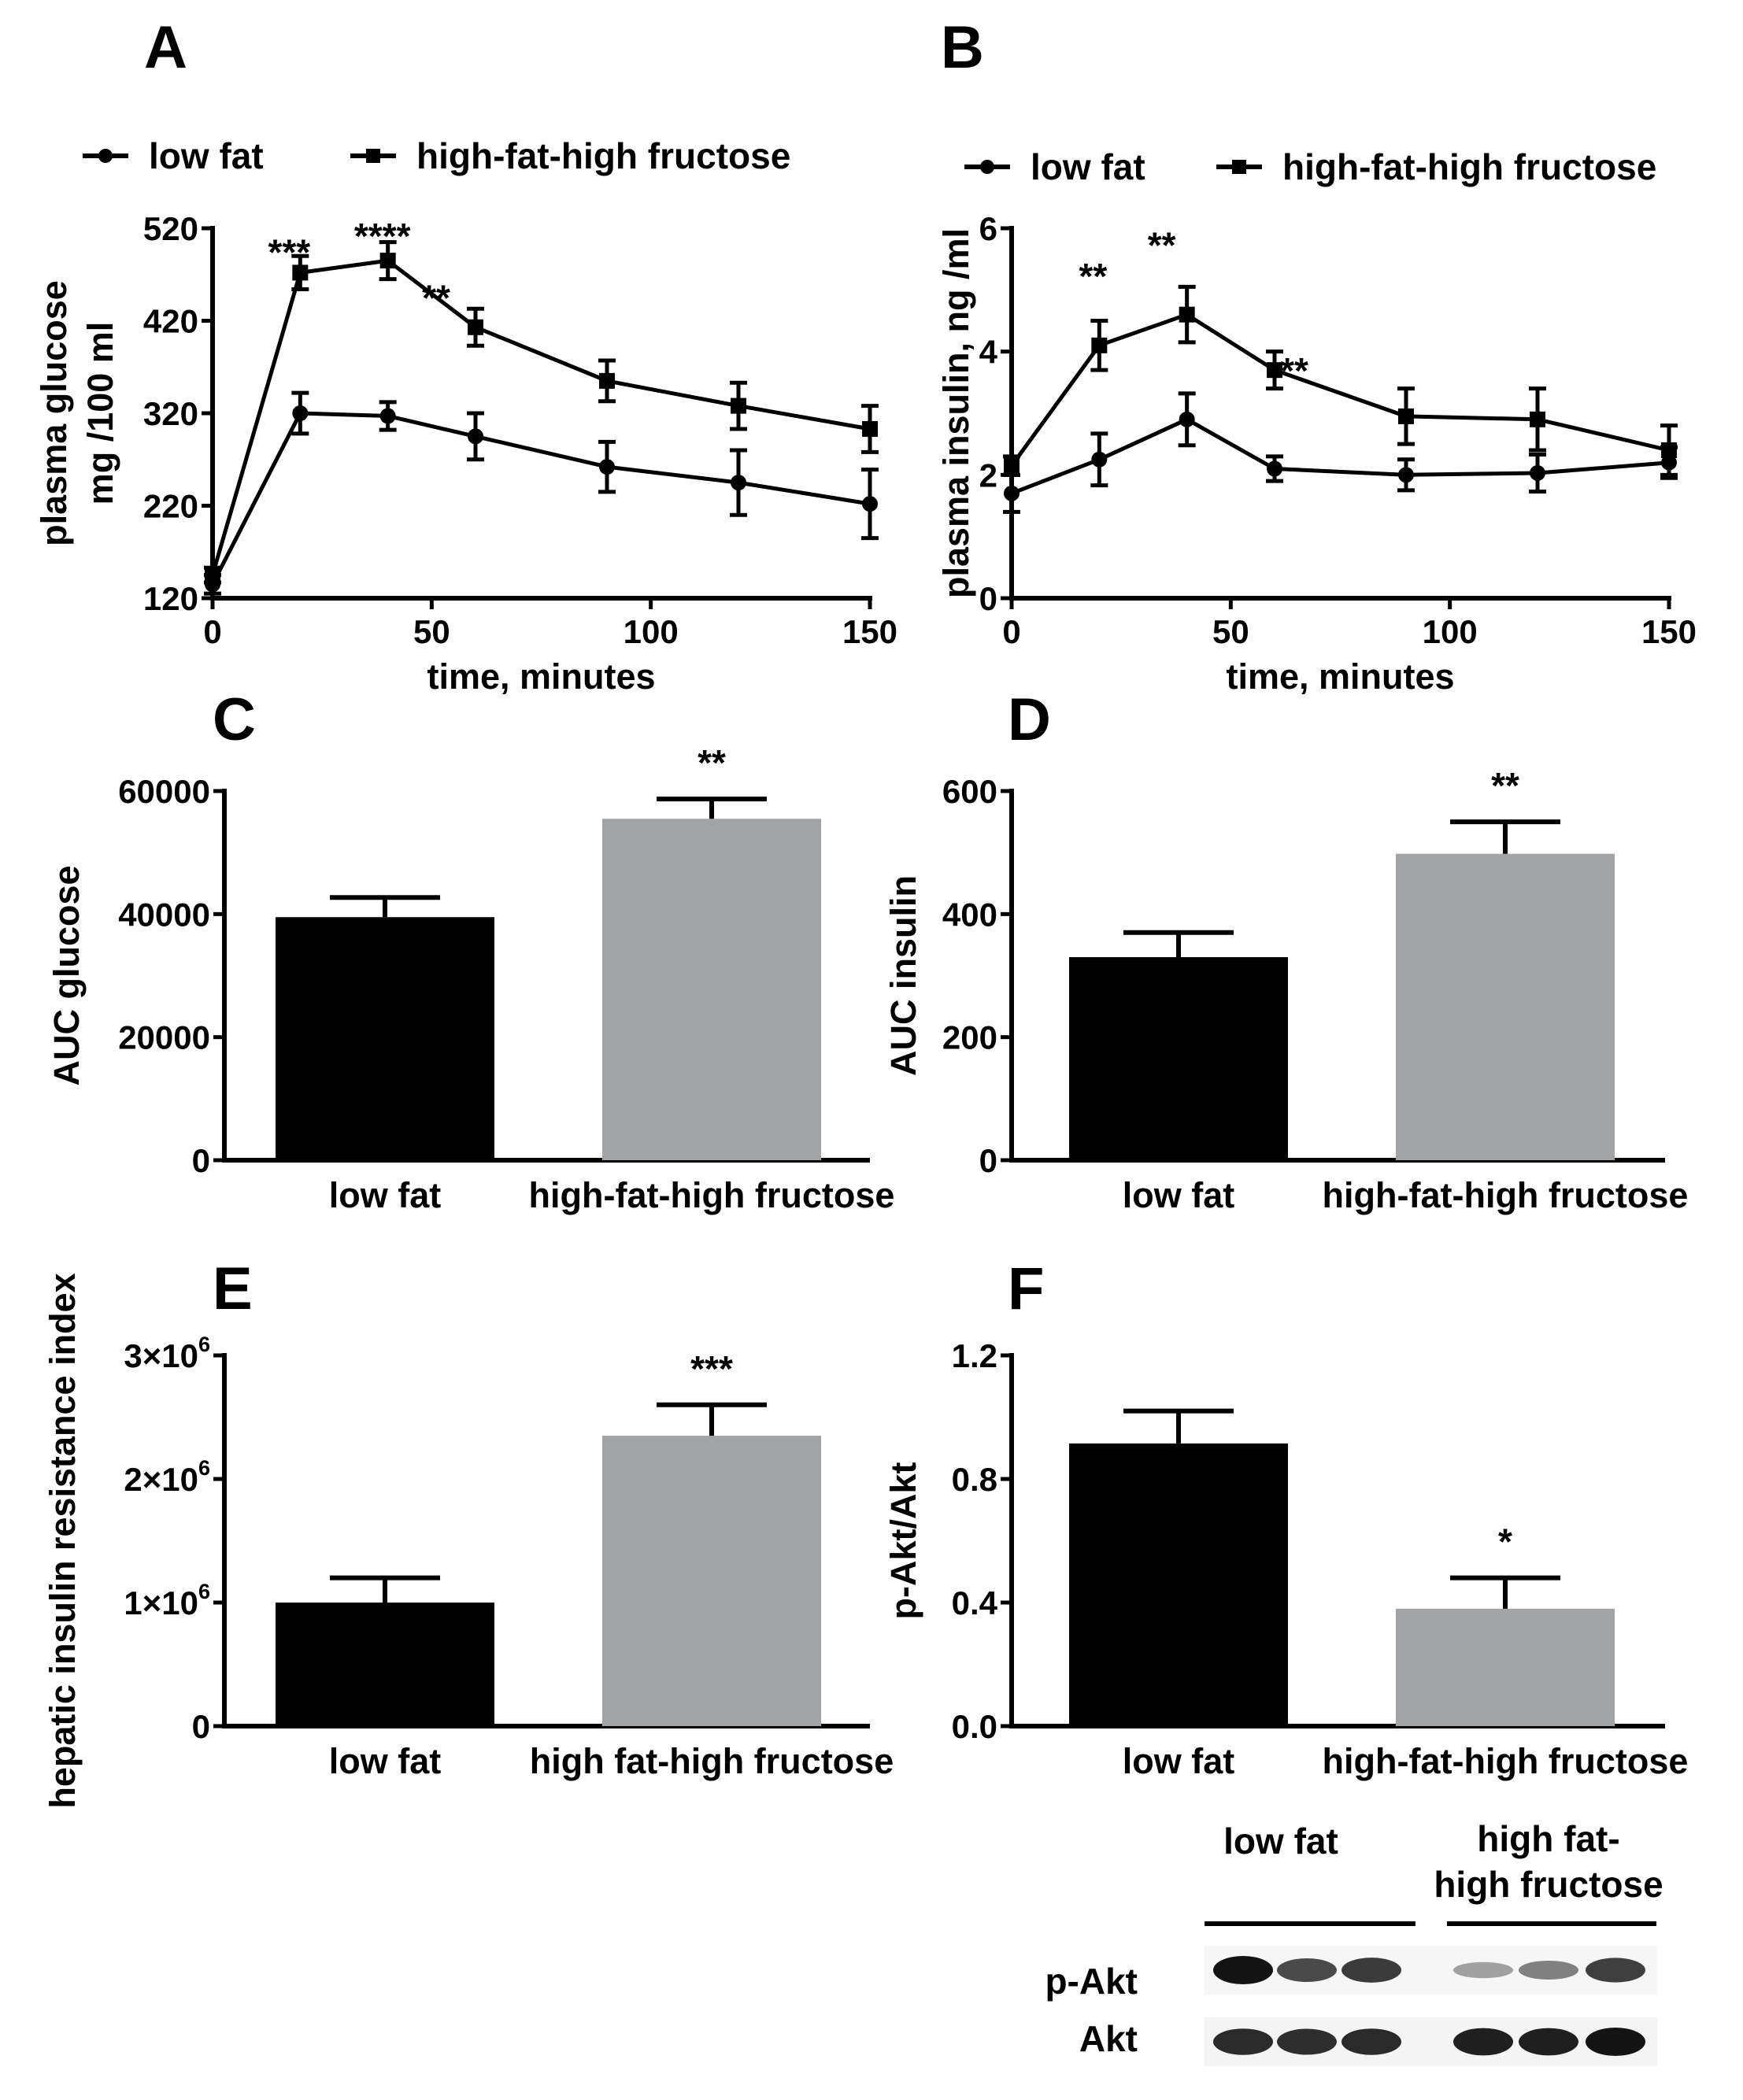 The width and height of the screenshot is (1743, 2100). What do you see at coordinates (385, 1761) in the screenshot?
I see `panel-e-category-label-low-fat: low fat` at bounding box center [385, 1761].